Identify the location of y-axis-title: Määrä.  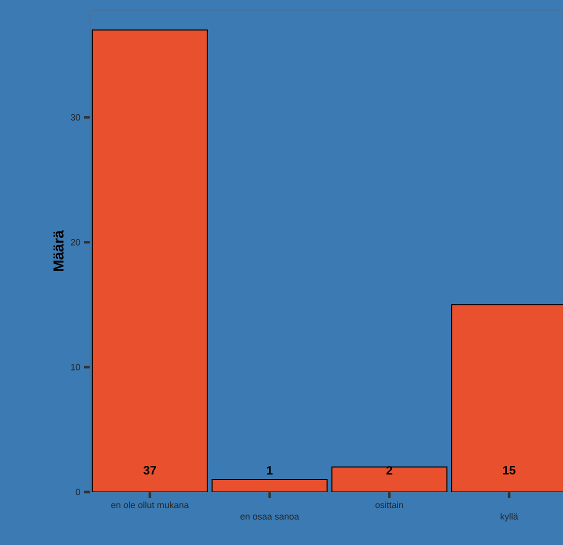
(58, 250).